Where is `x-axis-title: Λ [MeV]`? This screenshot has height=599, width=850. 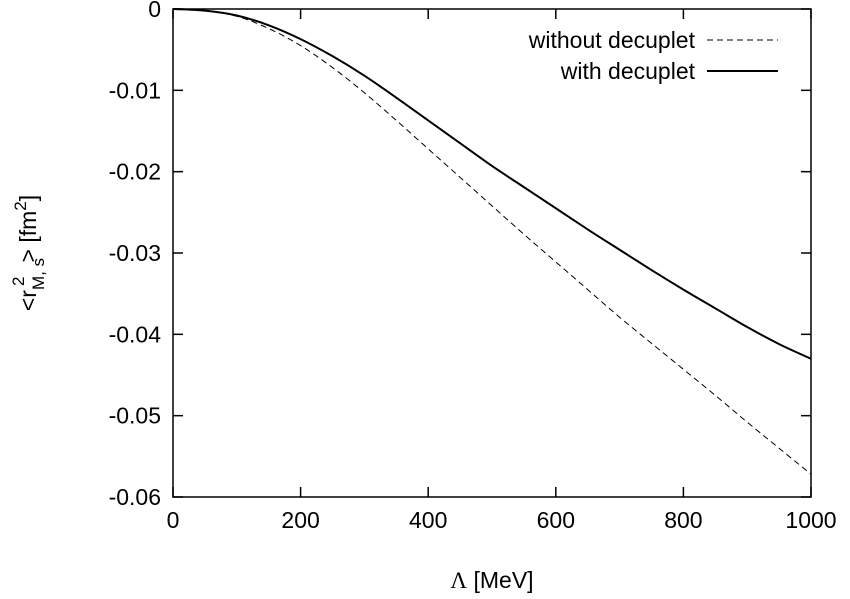 x-axis-title: Λ [MeV] is located at coordinates (491, 580).